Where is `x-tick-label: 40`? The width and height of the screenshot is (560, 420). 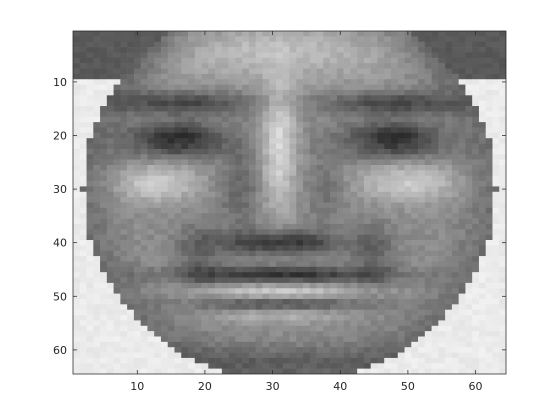
x-tick-label: 40 is located at coordinates (340, 386).